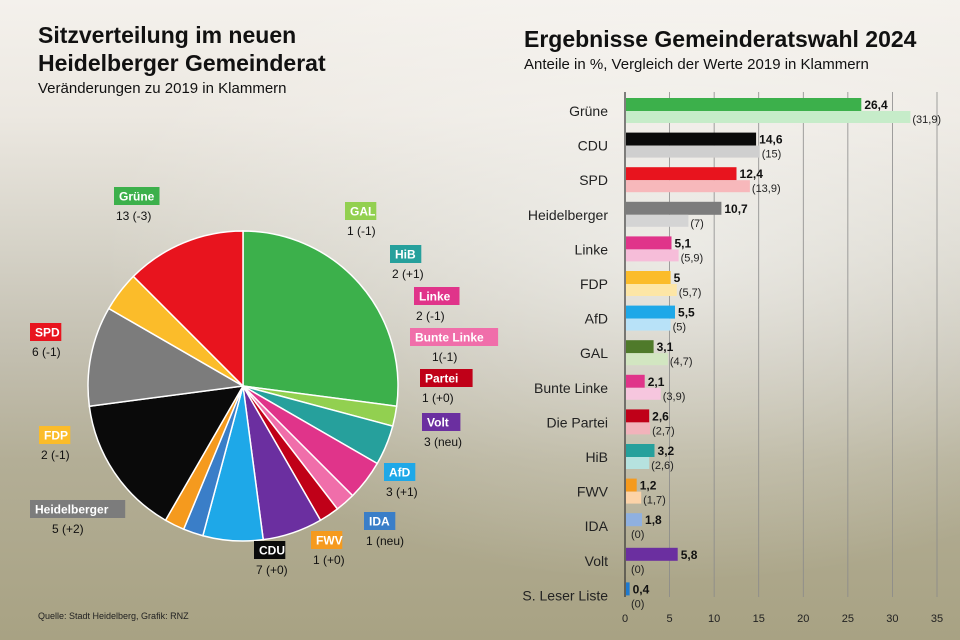 This screenshot has width=960, height=640. I want to click on x-tick-label-30: 30, so click(892, 619).